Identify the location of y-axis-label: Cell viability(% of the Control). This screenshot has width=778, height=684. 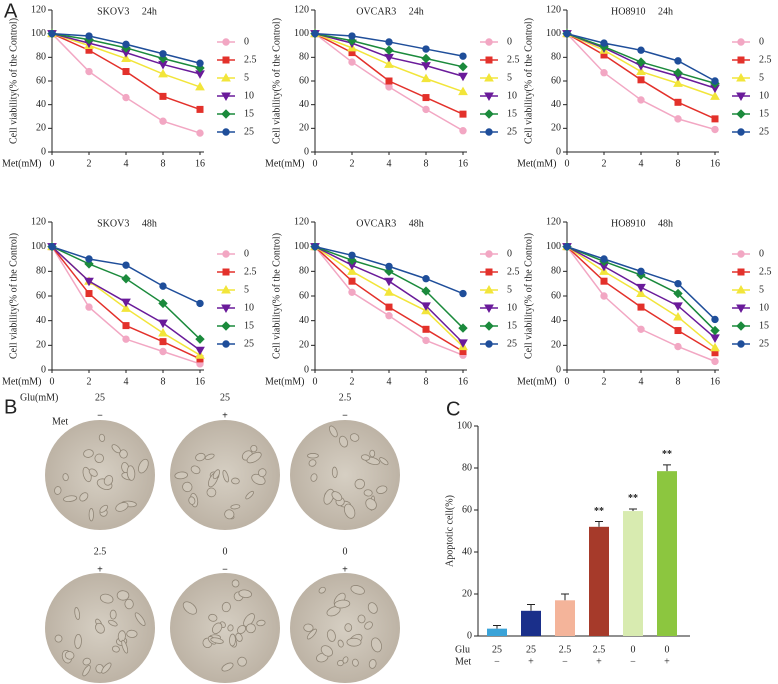
(528, 296).